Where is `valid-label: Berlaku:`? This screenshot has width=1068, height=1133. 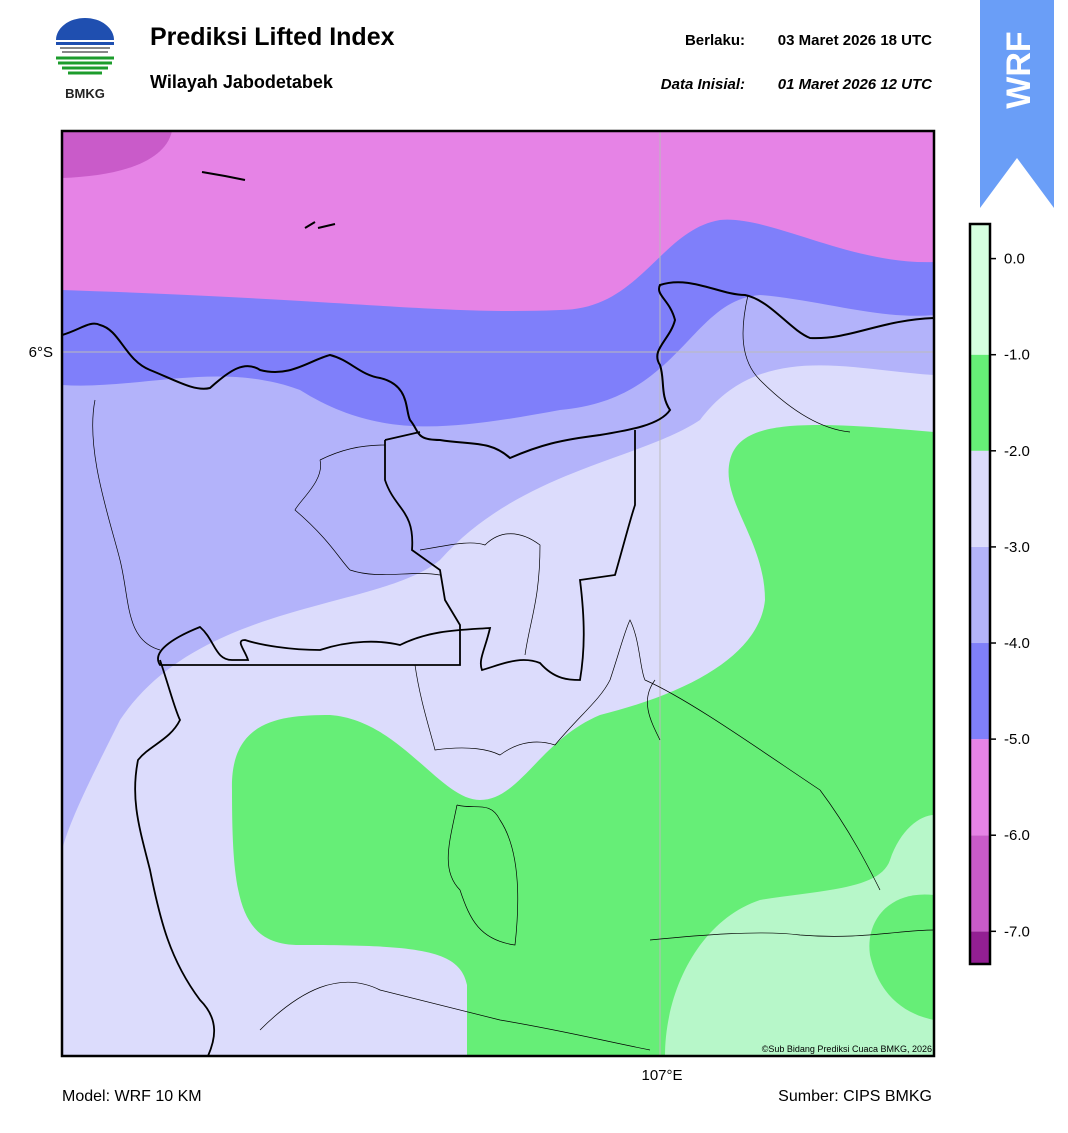
valid-label: Berlaku: is located at coordinates (715, 40).